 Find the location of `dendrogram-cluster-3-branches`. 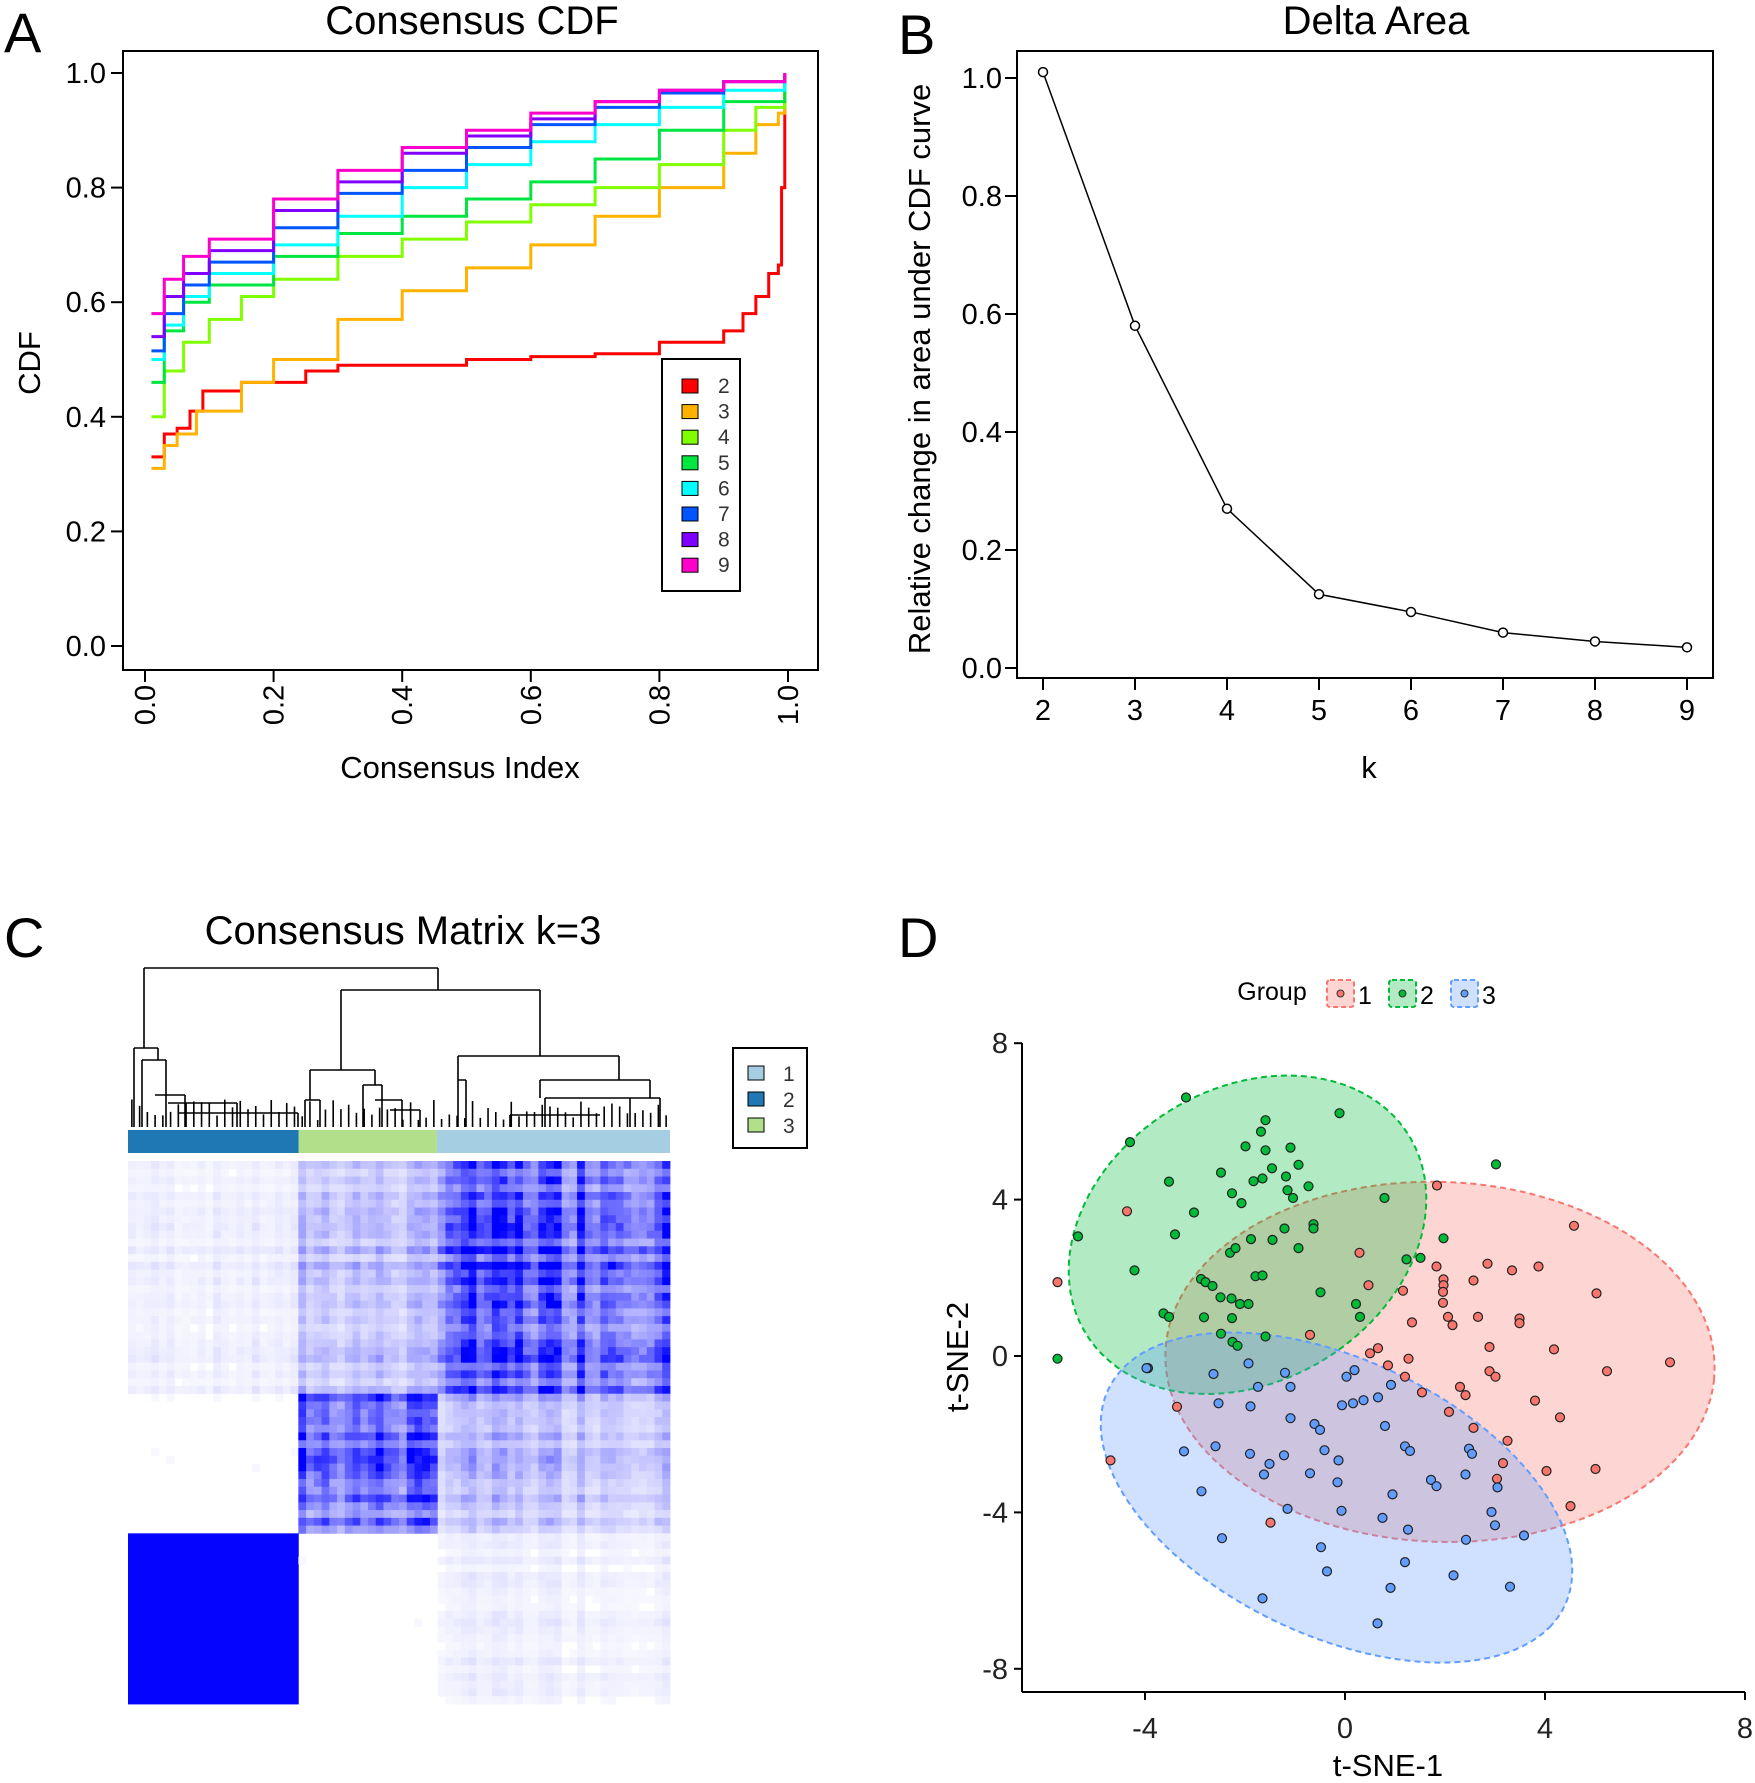

dendrogram-cluster-3-branches is located at coordinates (362, 1098).